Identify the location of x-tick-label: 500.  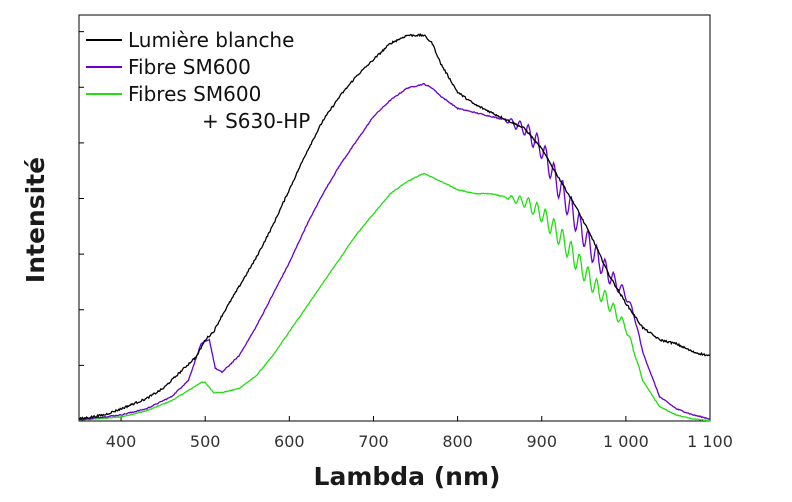
(205, 441).